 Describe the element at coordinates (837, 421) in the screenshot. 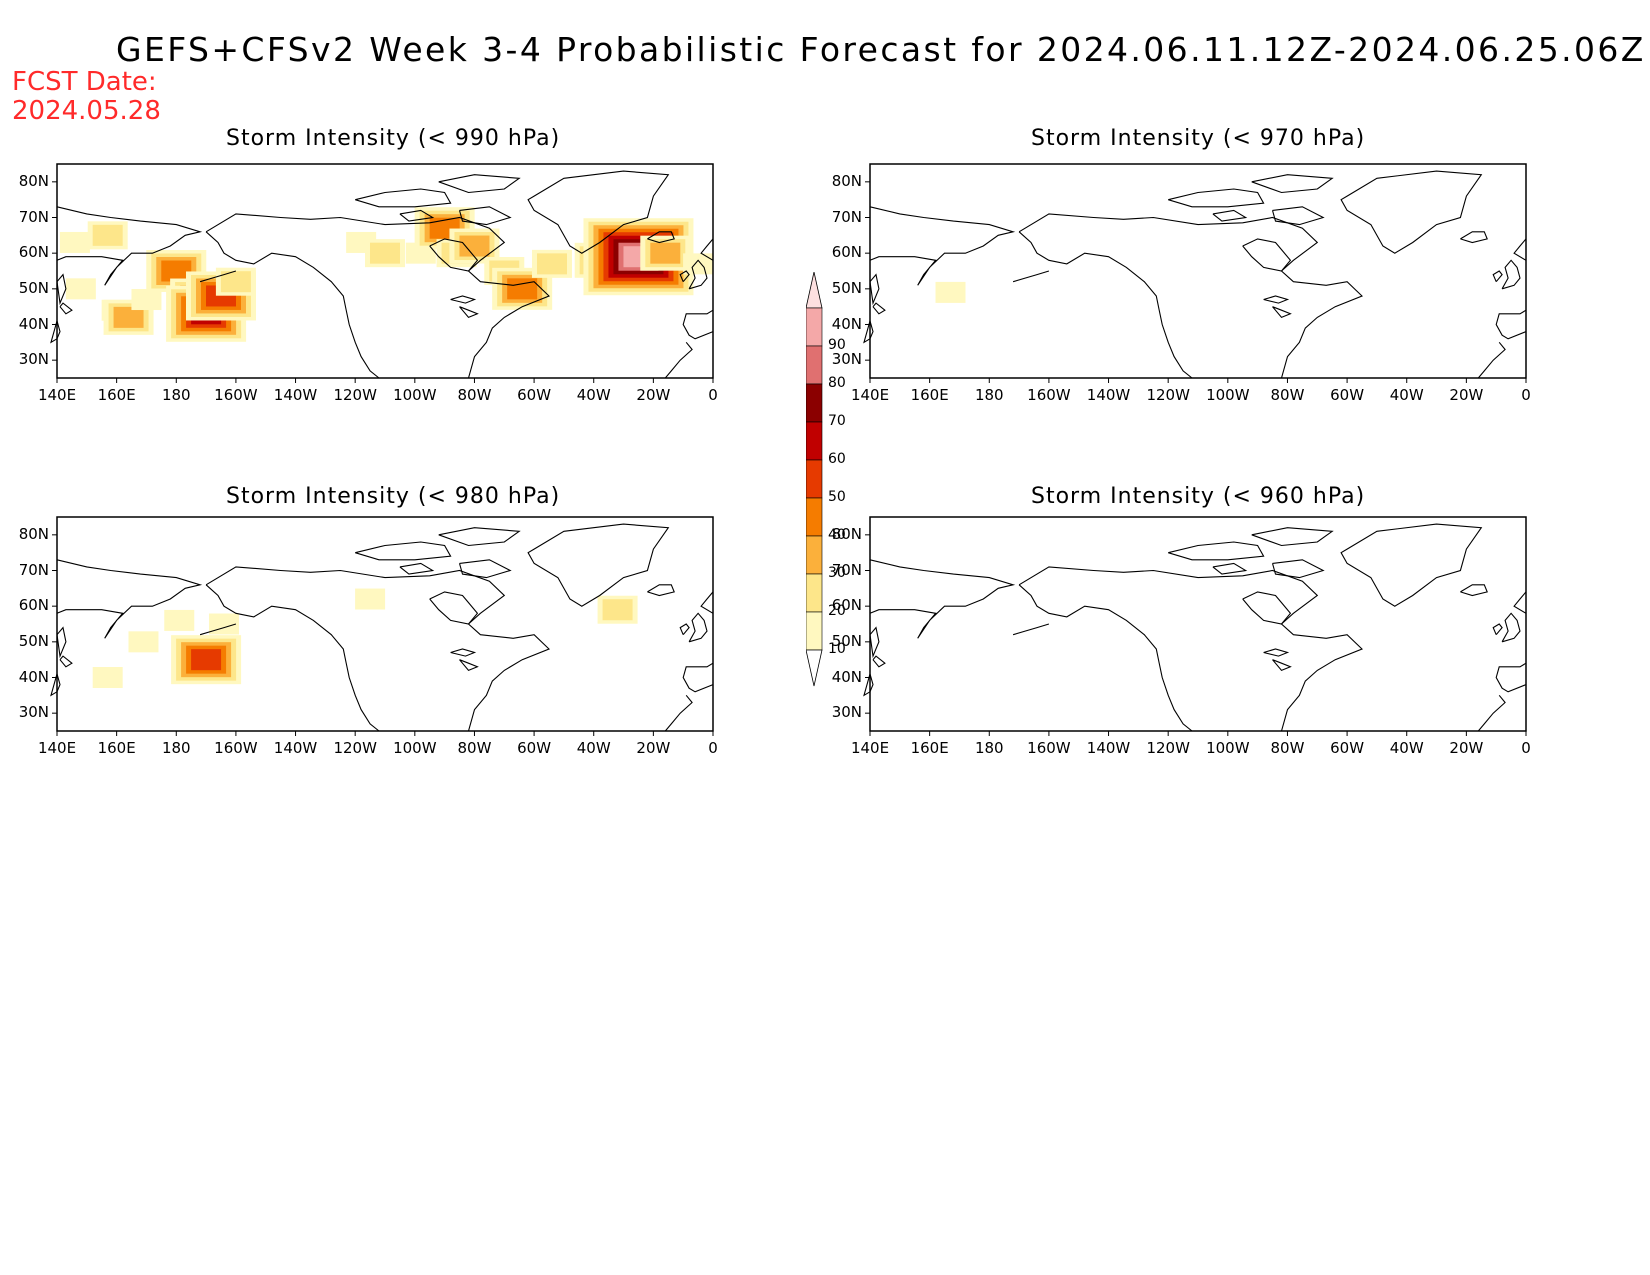

I see `colorbar-label: 70` at that location.